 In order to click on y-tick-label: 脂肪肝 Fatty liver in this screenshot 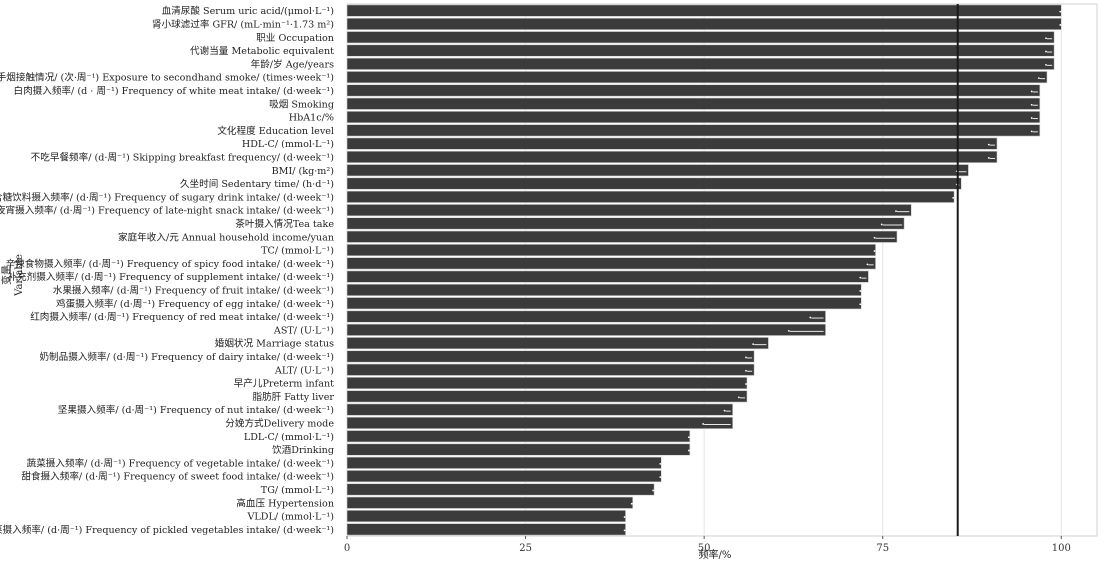, I will do `click(293, 397)`.